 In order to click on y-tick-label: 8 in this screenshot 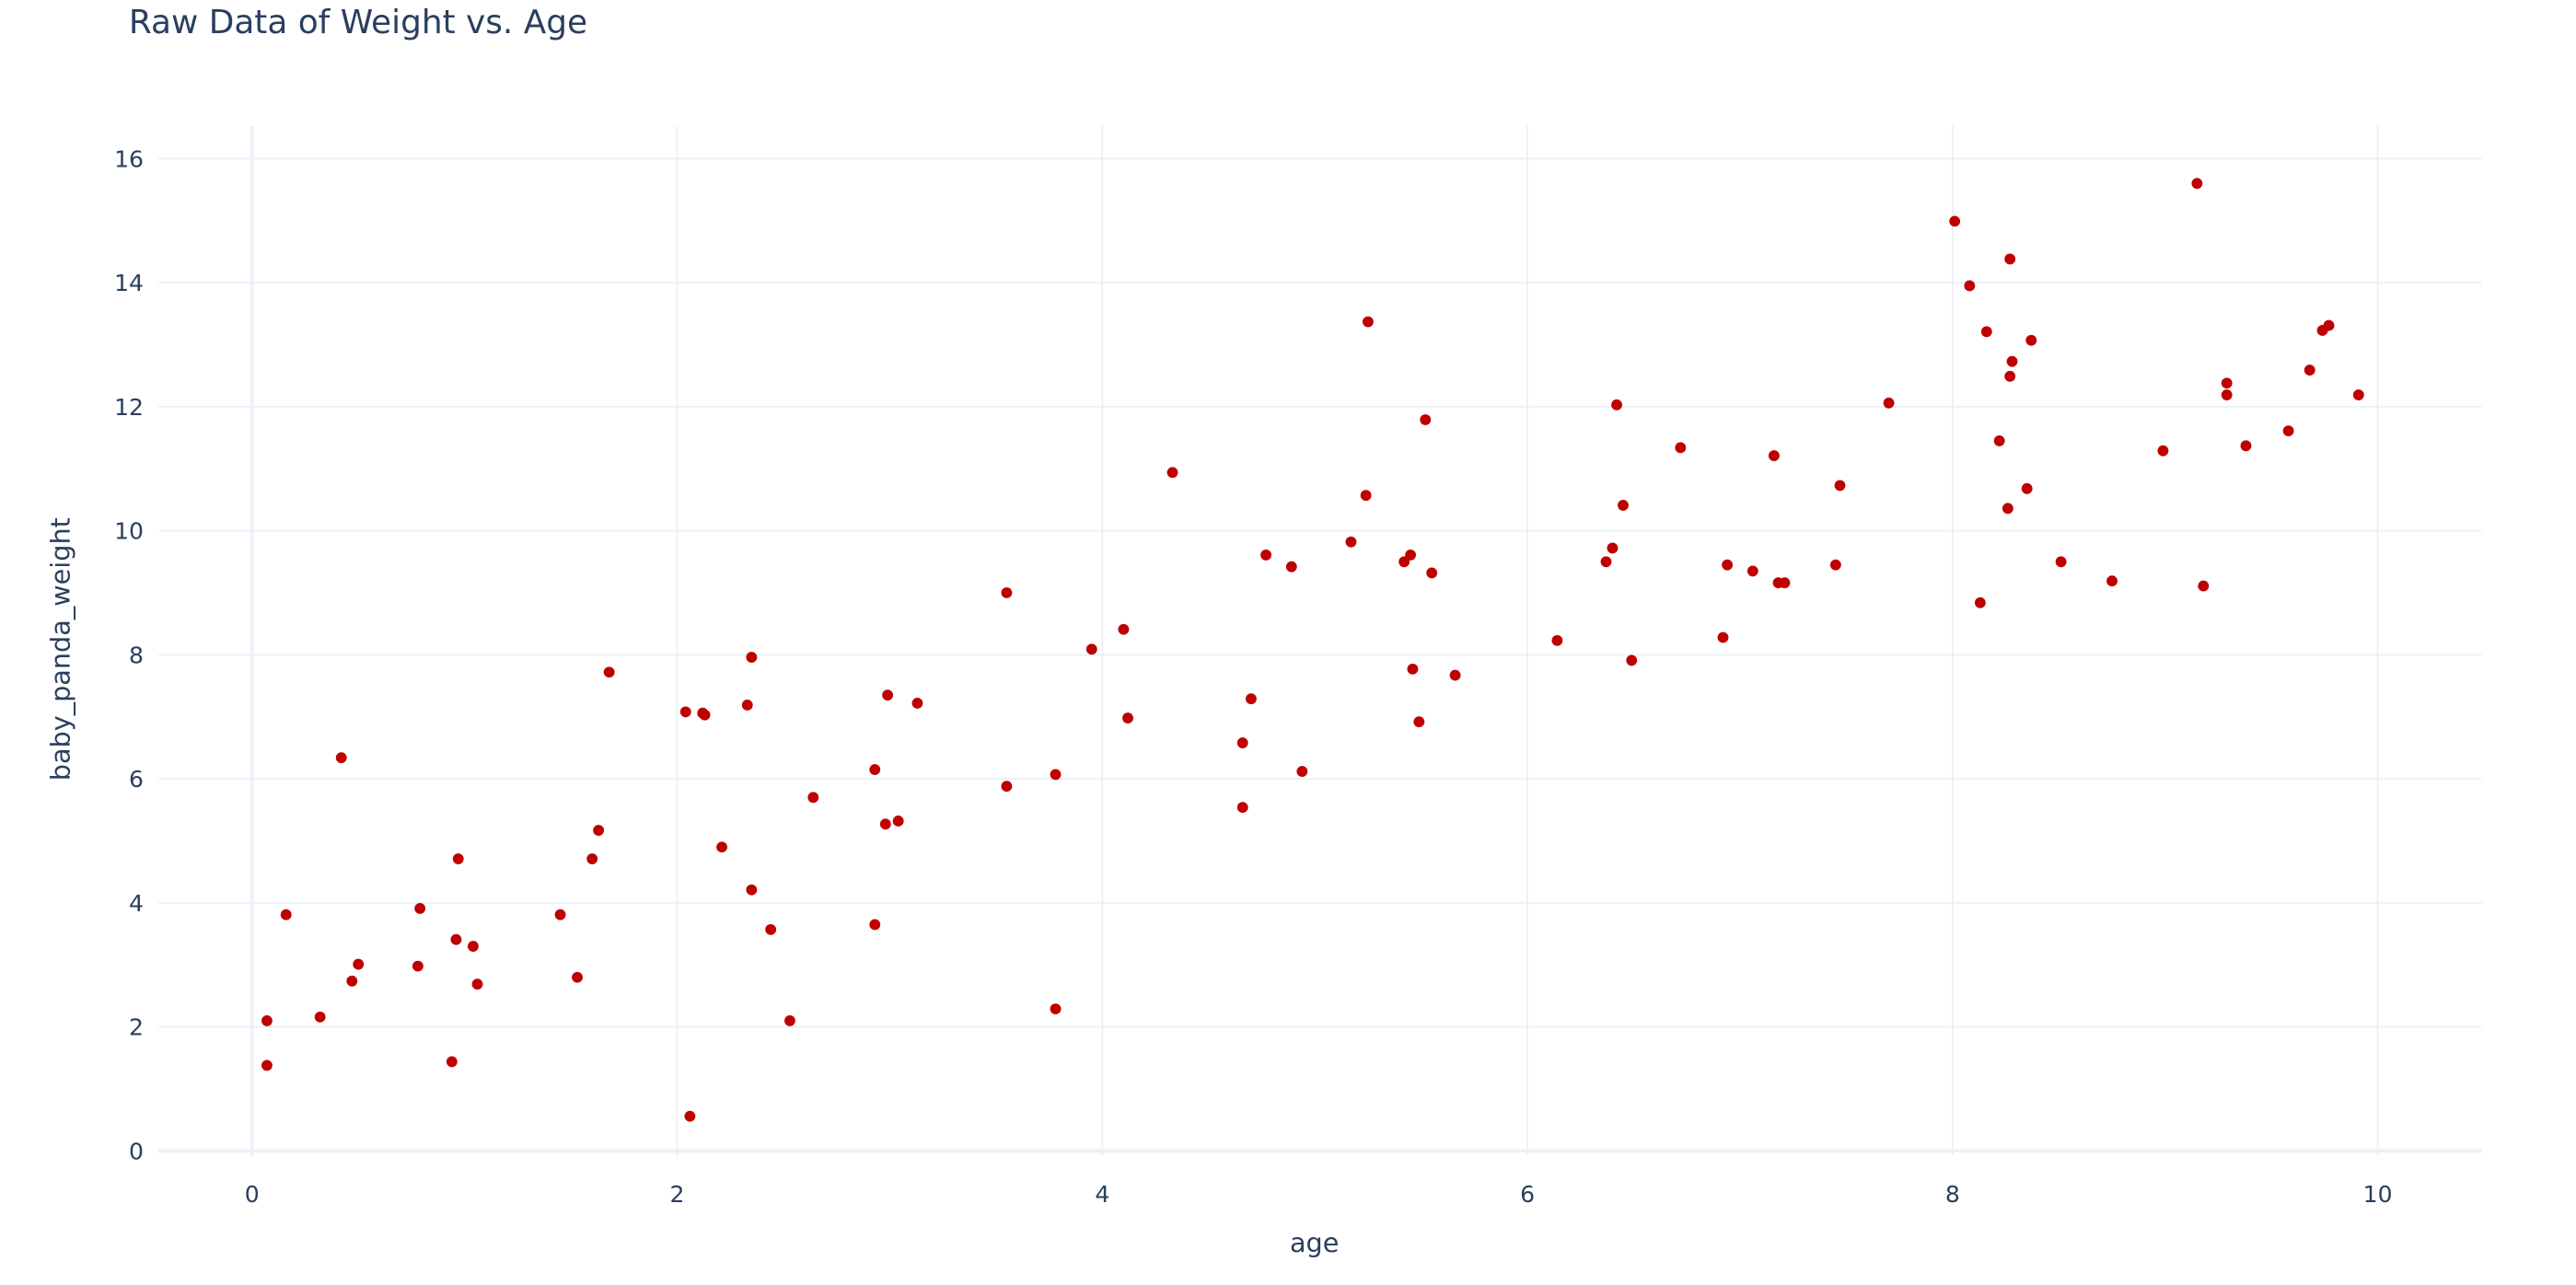, I will do `click(136, 655)`.